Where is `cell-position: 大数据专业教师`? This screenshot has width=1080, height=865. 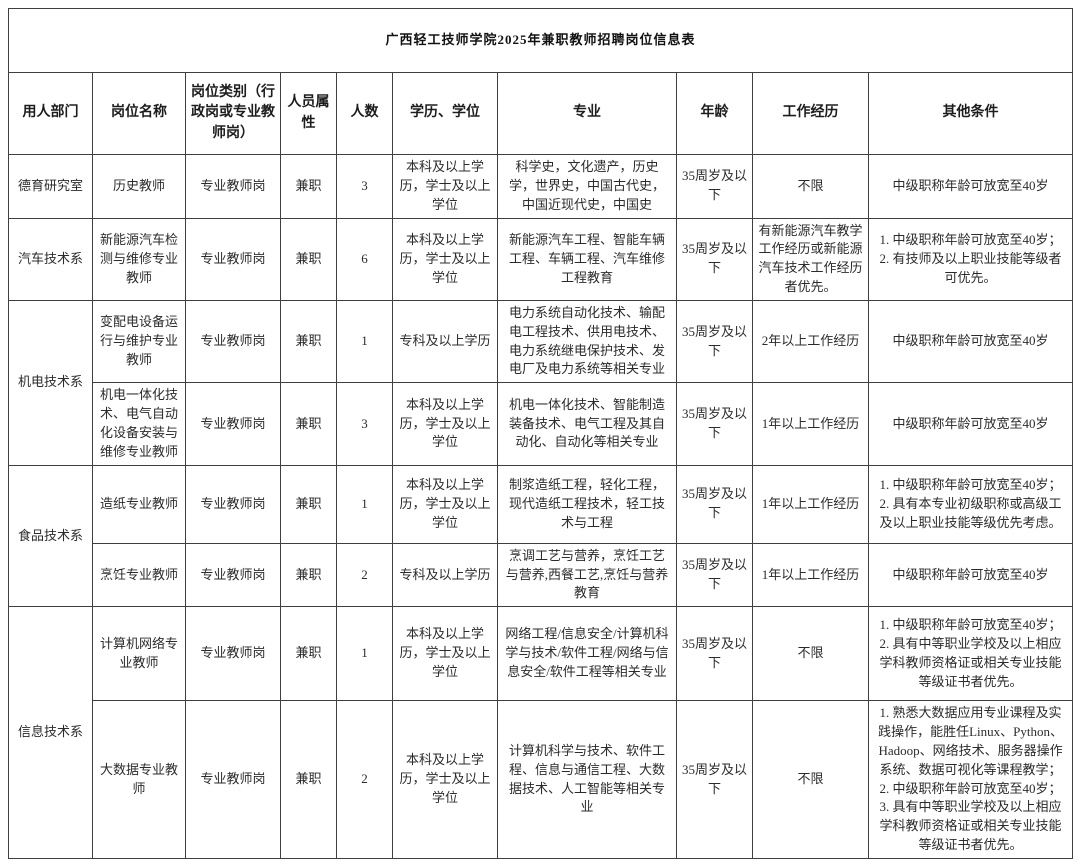
cell-position: 大数据专业教师 is located at coordinates (139, 779).